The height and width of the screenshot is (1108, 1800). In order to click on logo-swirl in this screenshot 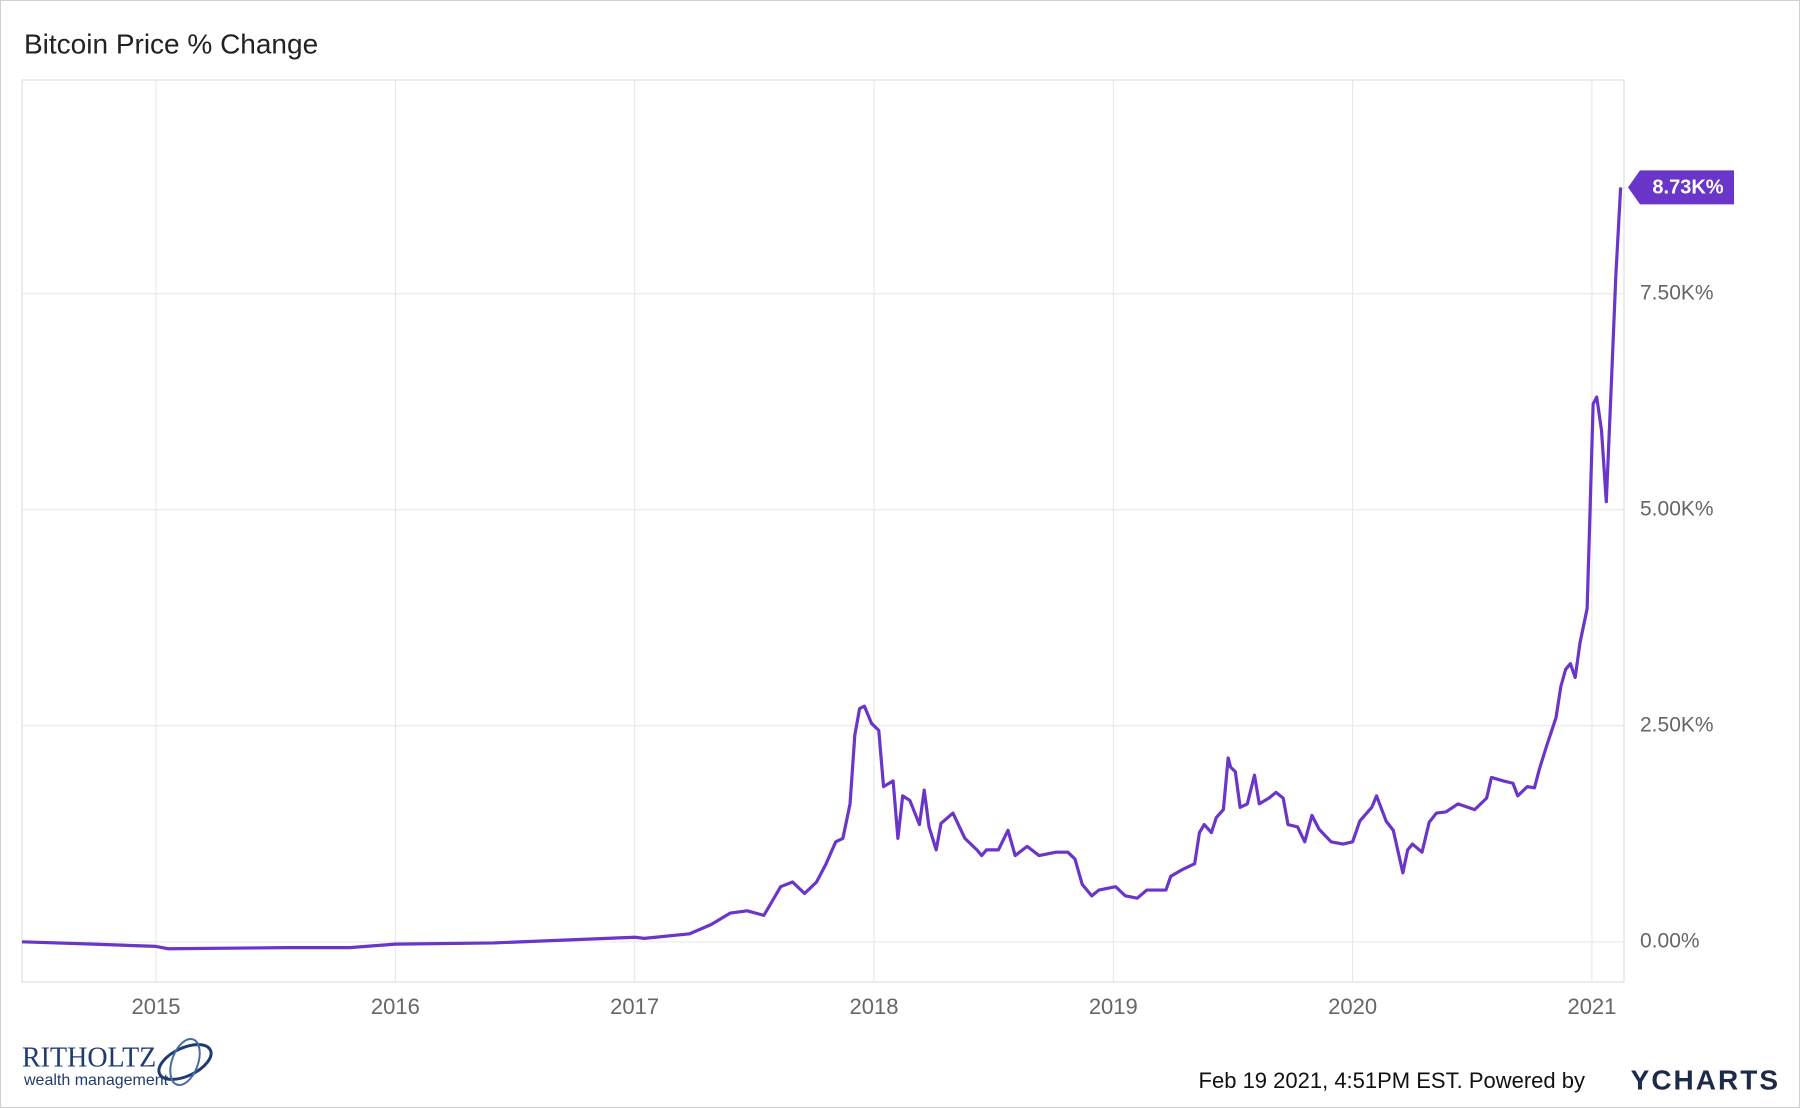, I will do `click(185, 1062)`.